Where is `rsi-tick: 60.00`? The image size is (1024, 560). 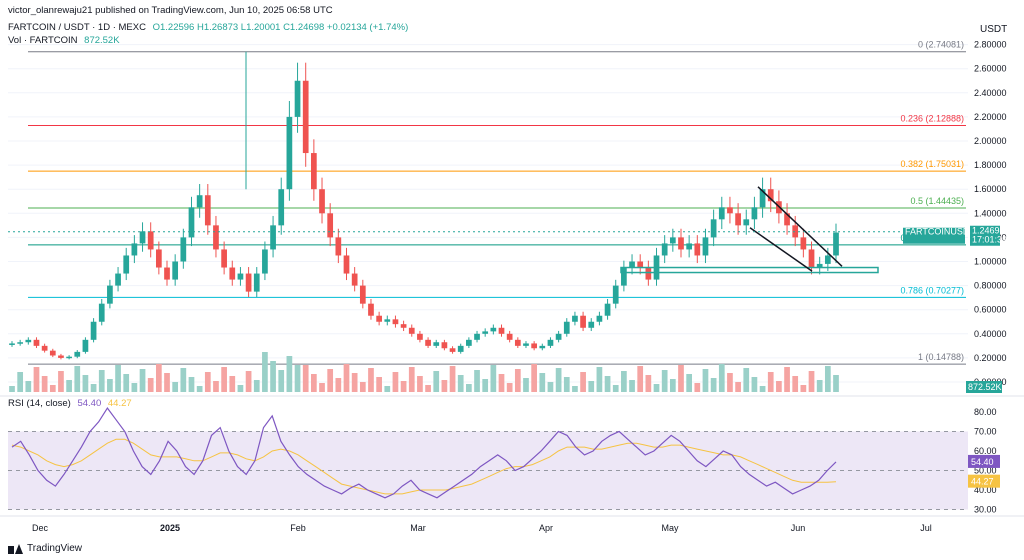
rsi-tick: 60.00 is located at coordinates (985, 451).